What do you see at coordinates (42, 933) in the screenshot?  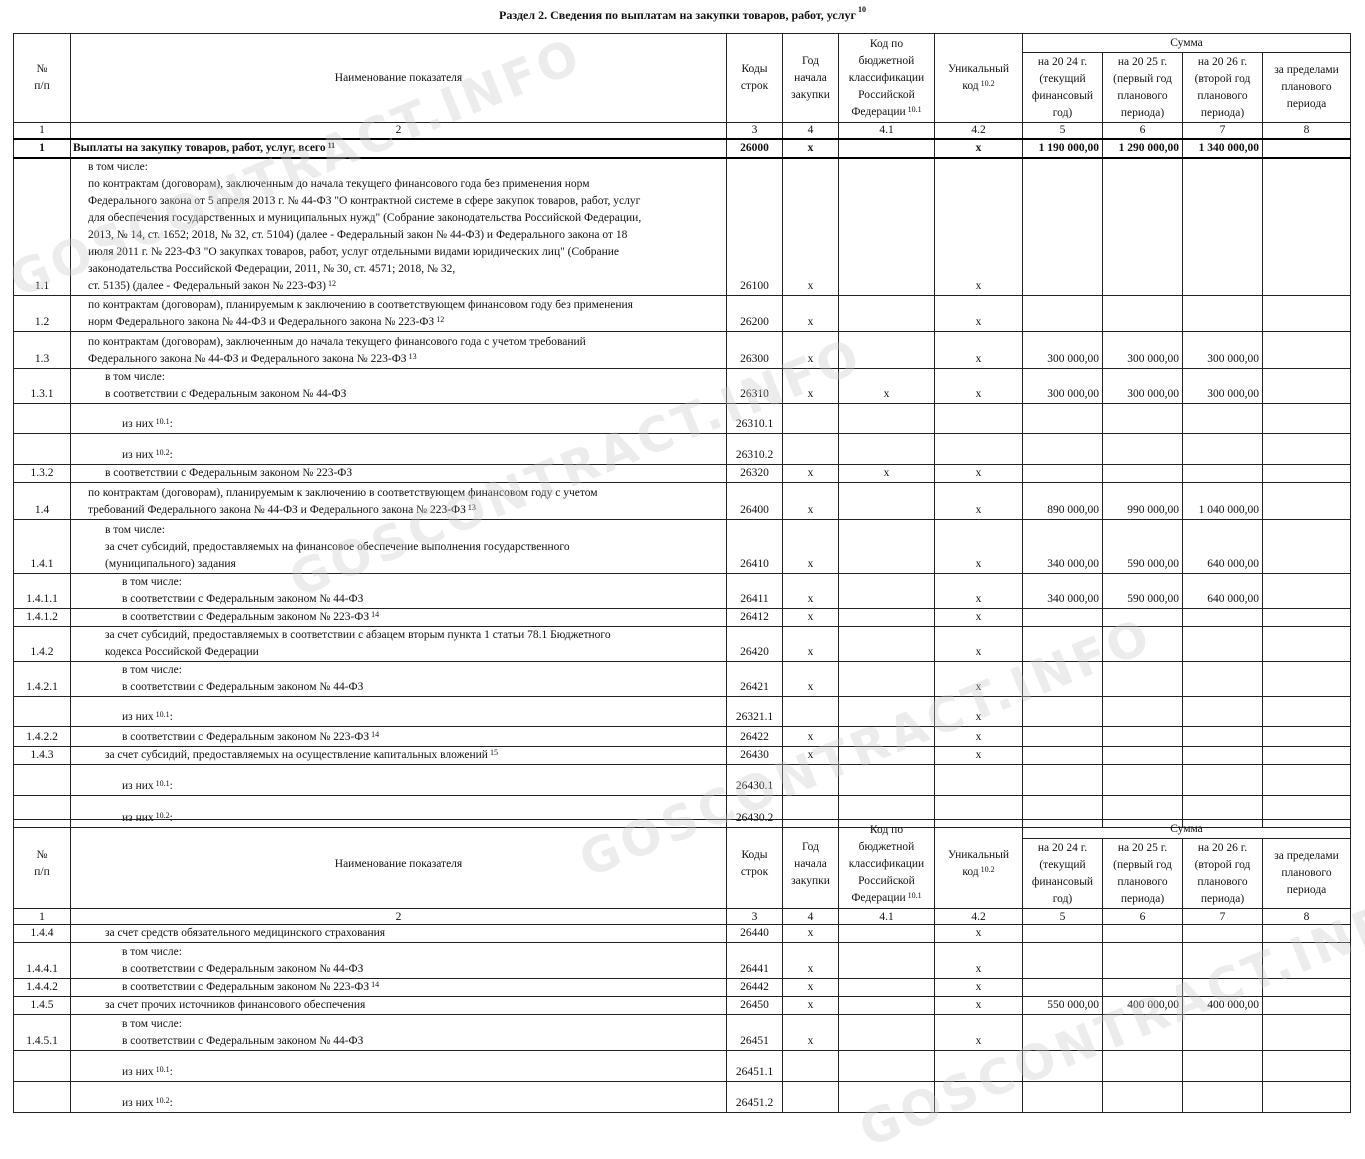 I see `row-number: 1.4.4` at bounding box center [42, 933].